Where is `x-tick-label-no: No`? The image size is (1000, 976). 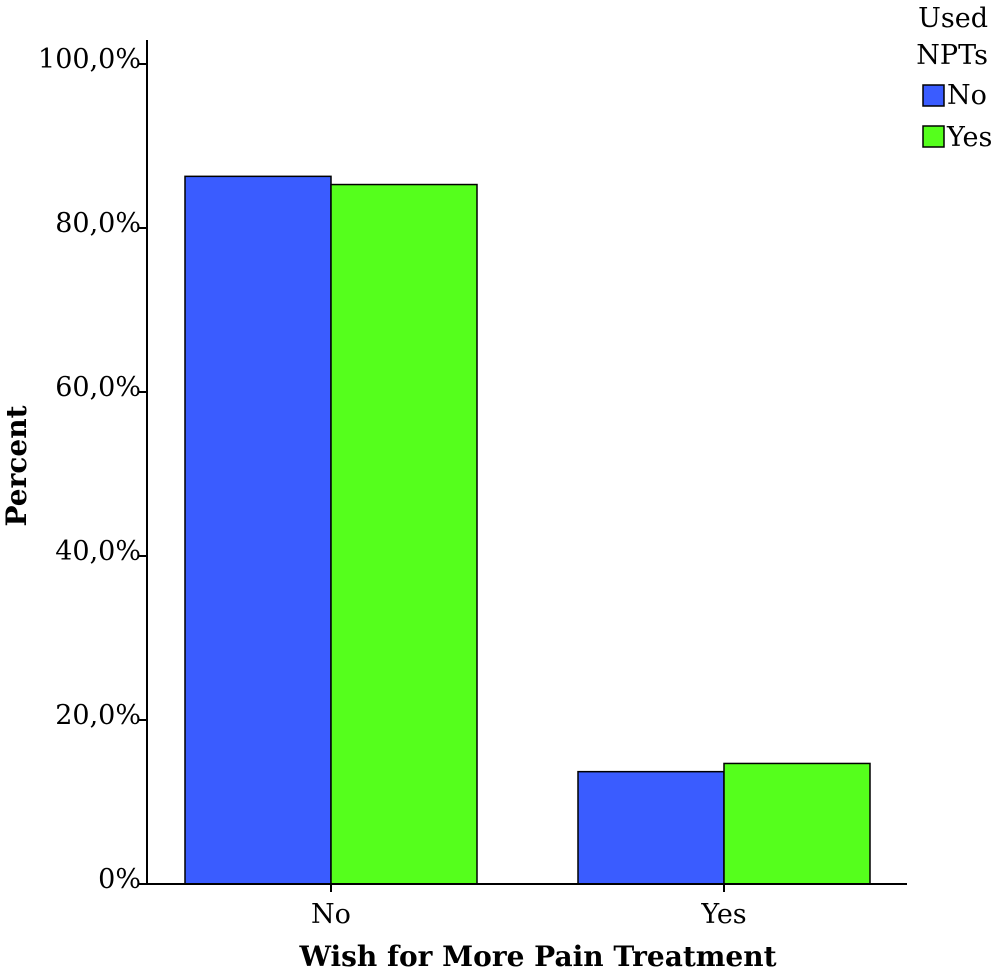 x-tick-label-no: No is located at coordinates (331, 914).